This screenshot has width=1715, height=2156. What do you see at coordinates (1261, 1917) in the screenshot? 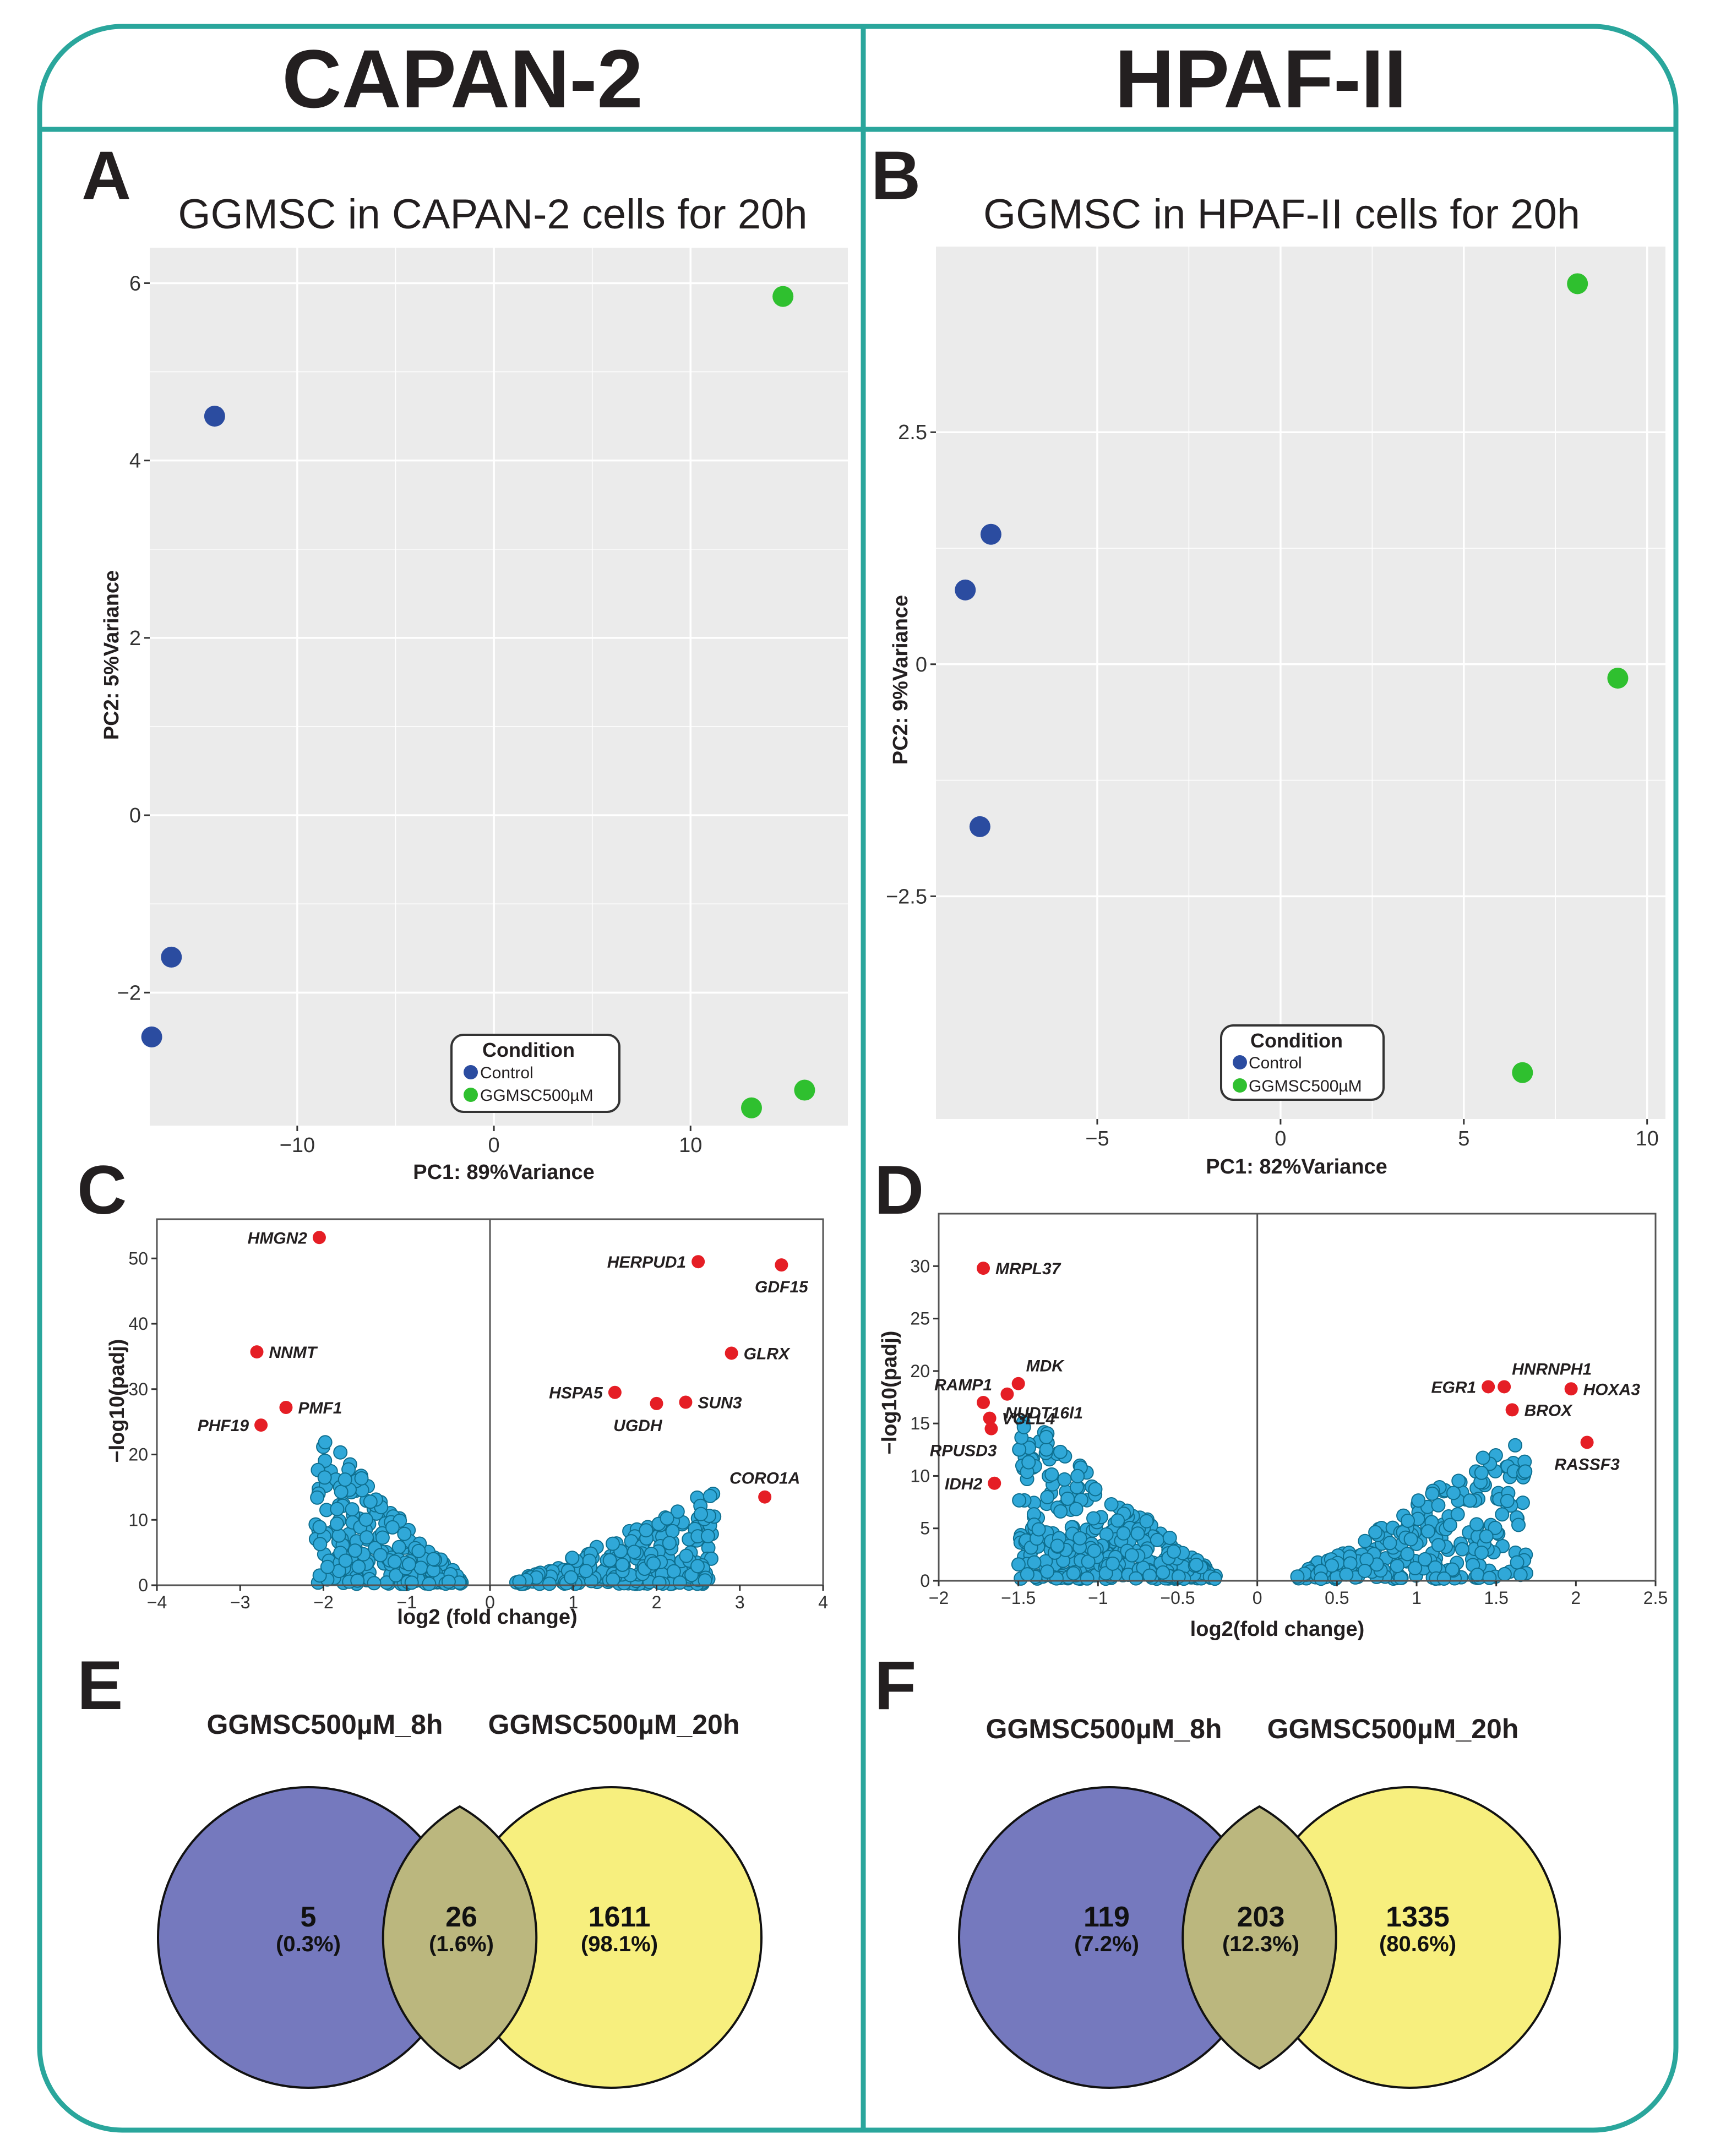
I see `venn-count-both: 203` at bounding box center [1261, 1917].